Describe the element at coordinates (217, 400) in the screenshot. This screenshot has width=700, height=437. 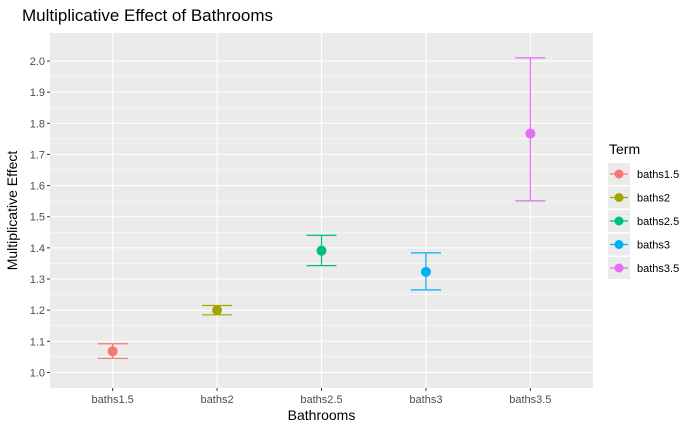
I see `x-tick-label: baths2` at that location.